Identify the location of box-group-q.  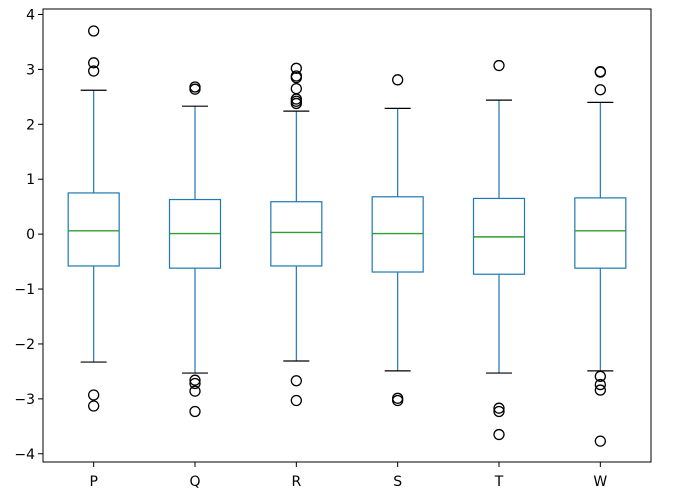
(195, 249).